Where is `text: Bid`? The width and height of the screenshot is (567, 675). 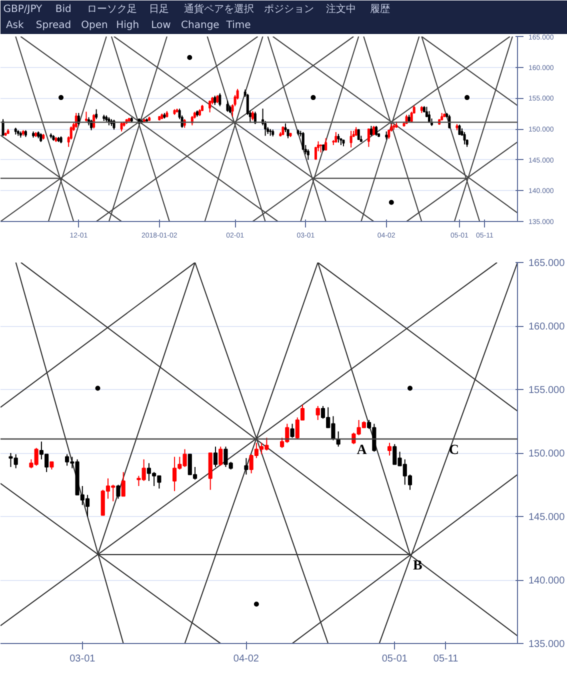
text: Bid is located at coordinates (63, 9).